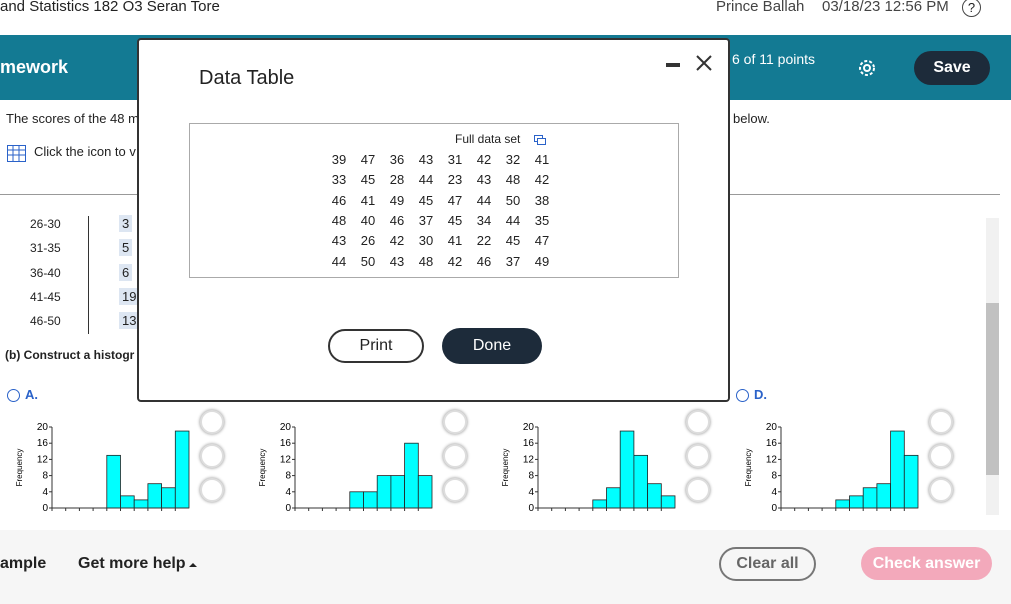 Image resolution: width=1011 pixels, height=604 pixels. Describe the element at coordinates (673, 65) in the screenshot. I see `minimize-button` at that location.